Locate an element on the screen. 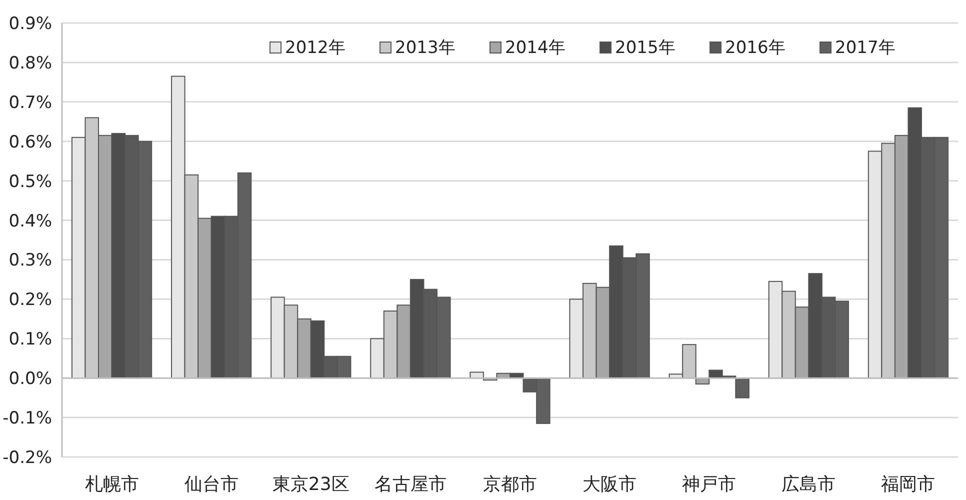 The height and width of the screenshot is (500, 966). x-tick-label: 札幌市 is located at coordinates (111, 484).